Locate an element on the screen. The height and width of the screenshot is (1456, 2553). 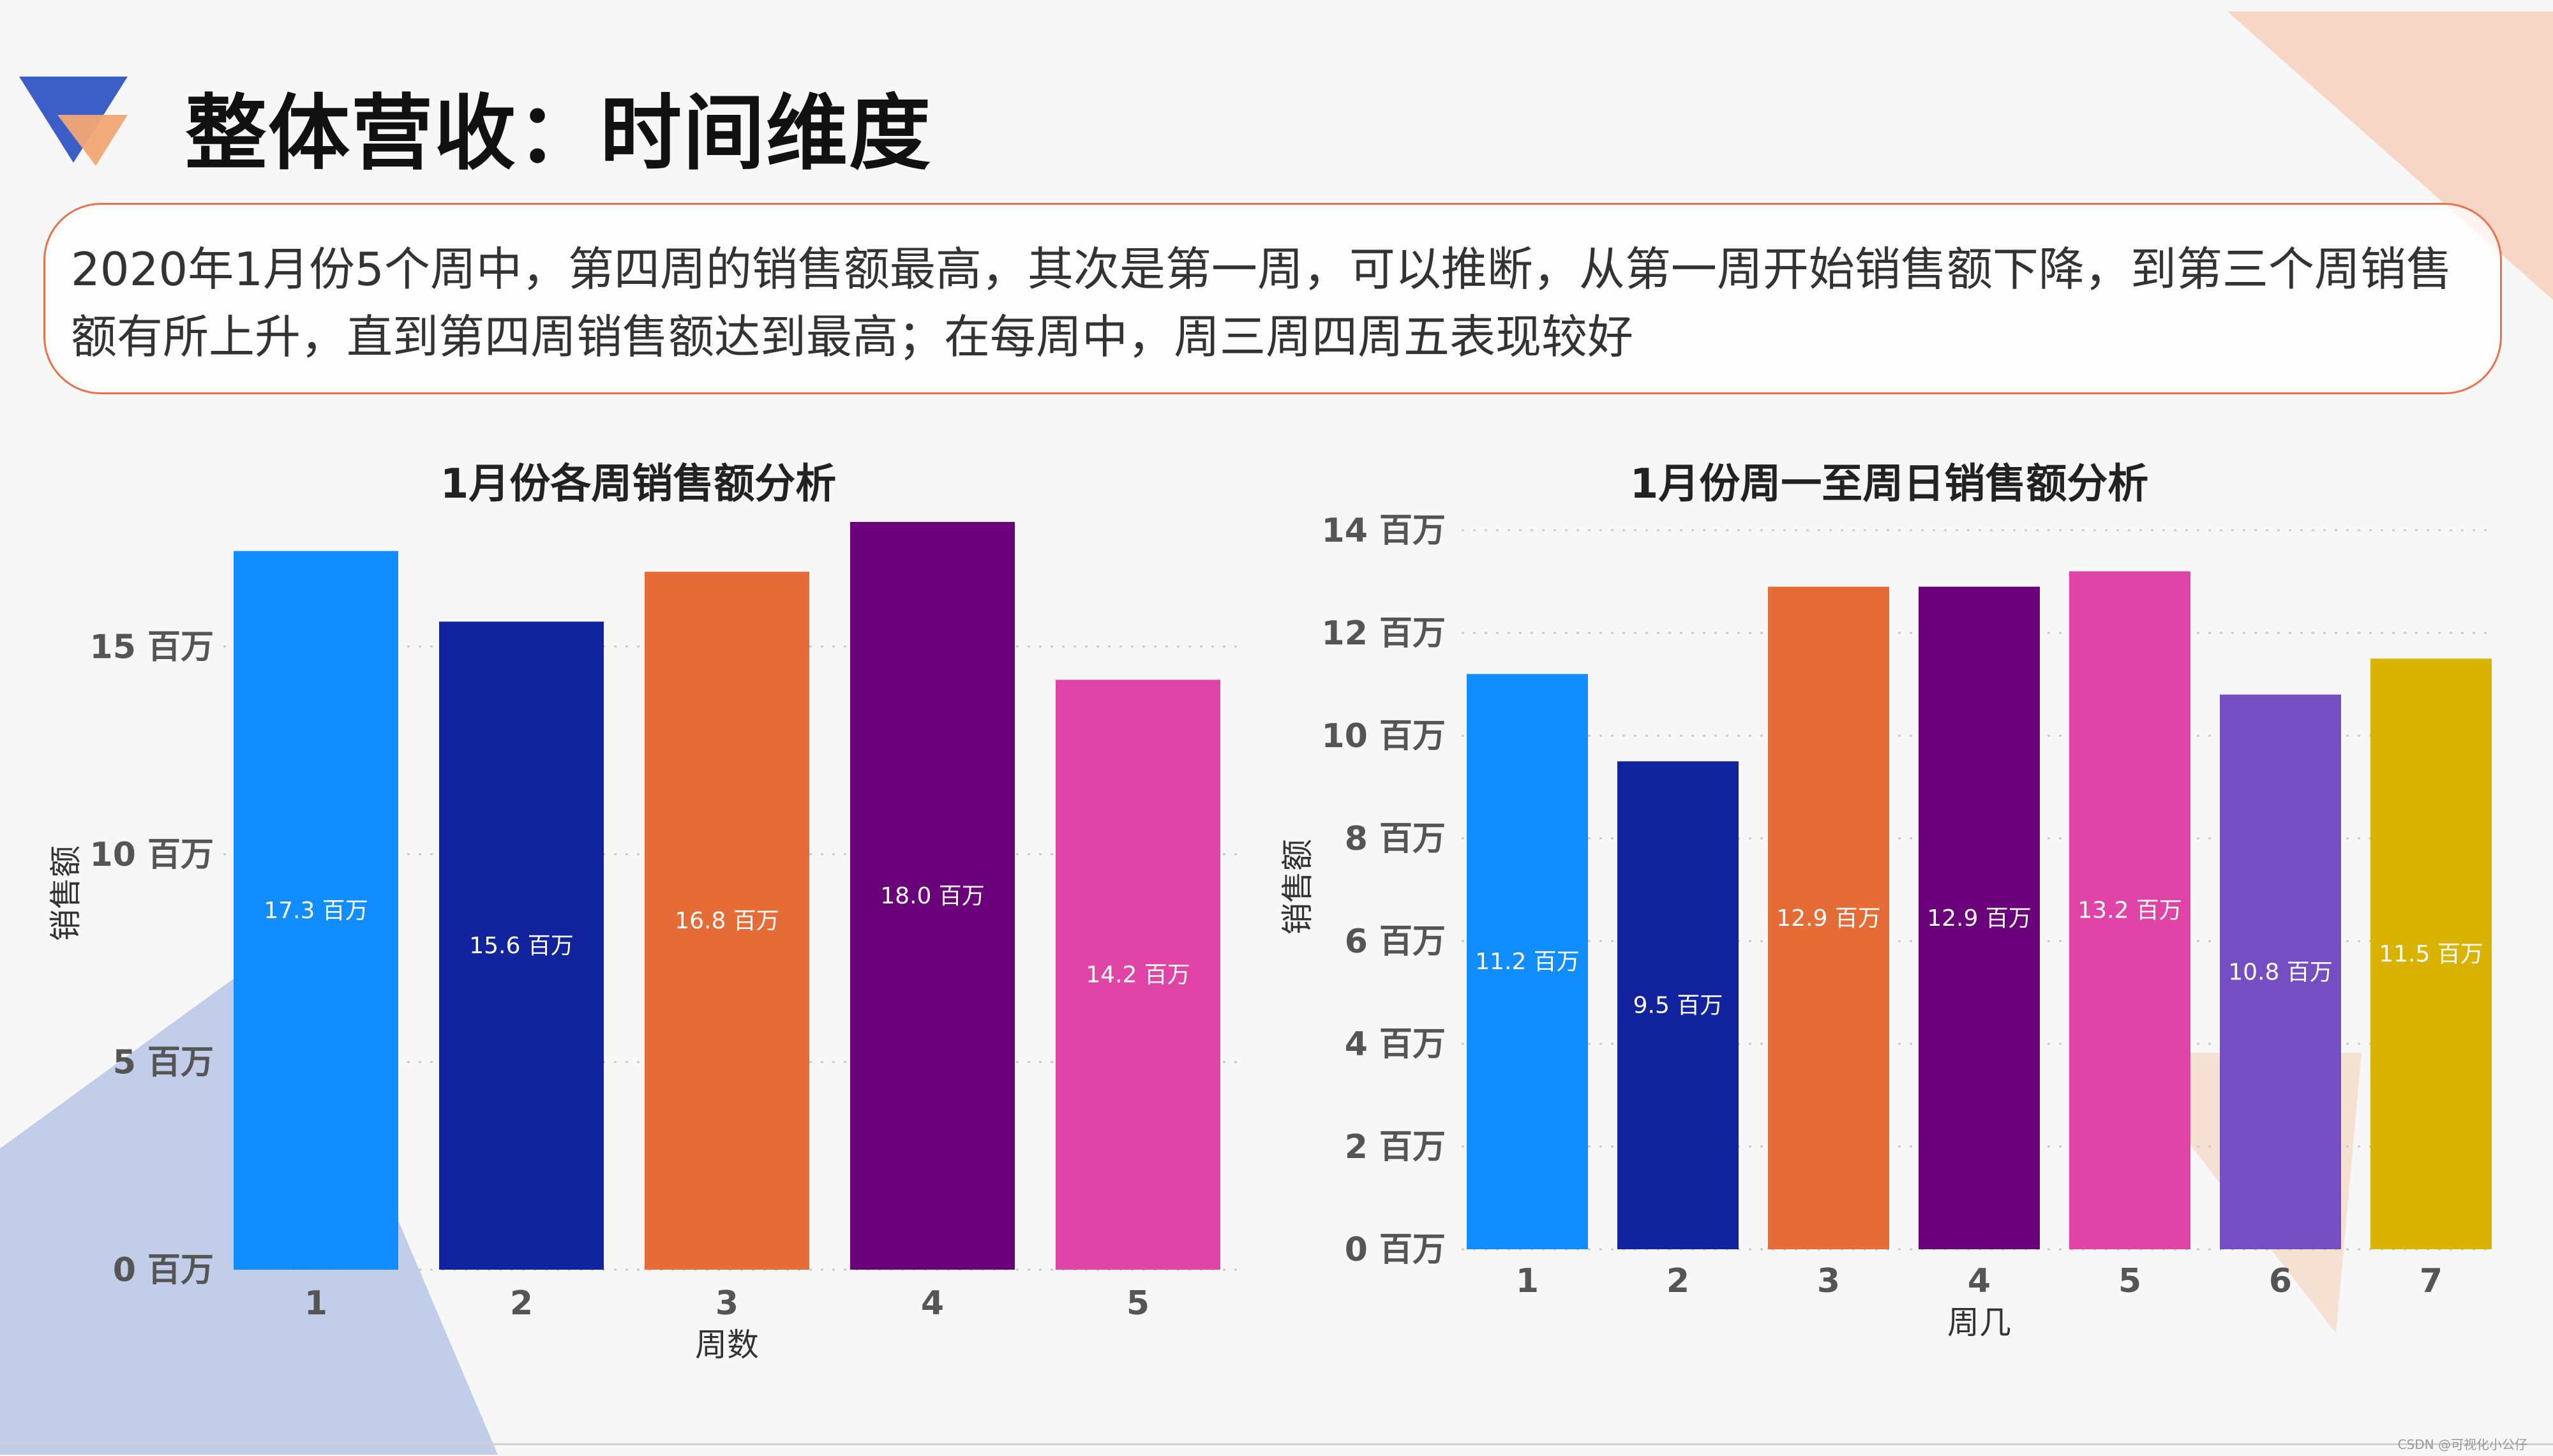
bar-data-label: 13.2 百万 is located at coordinates (2130, 911).